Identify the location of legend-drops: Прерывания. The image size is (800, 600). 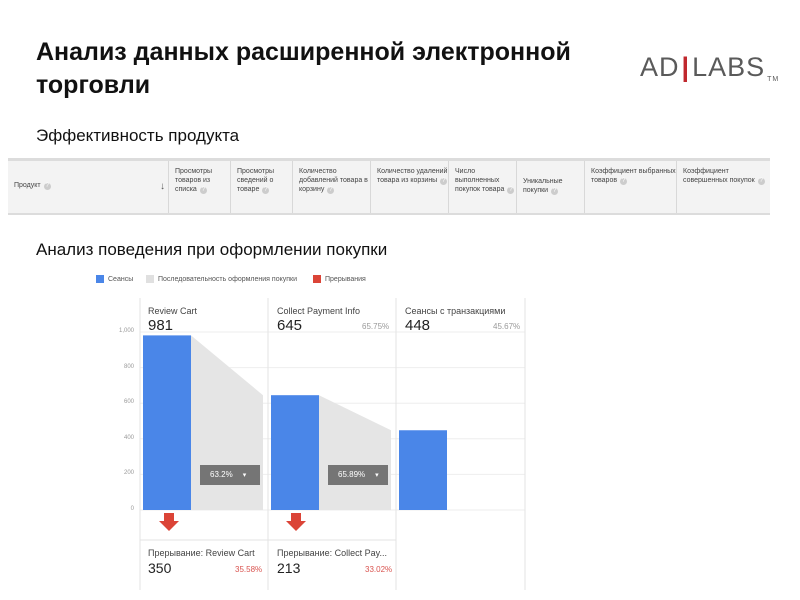
(339, 279).